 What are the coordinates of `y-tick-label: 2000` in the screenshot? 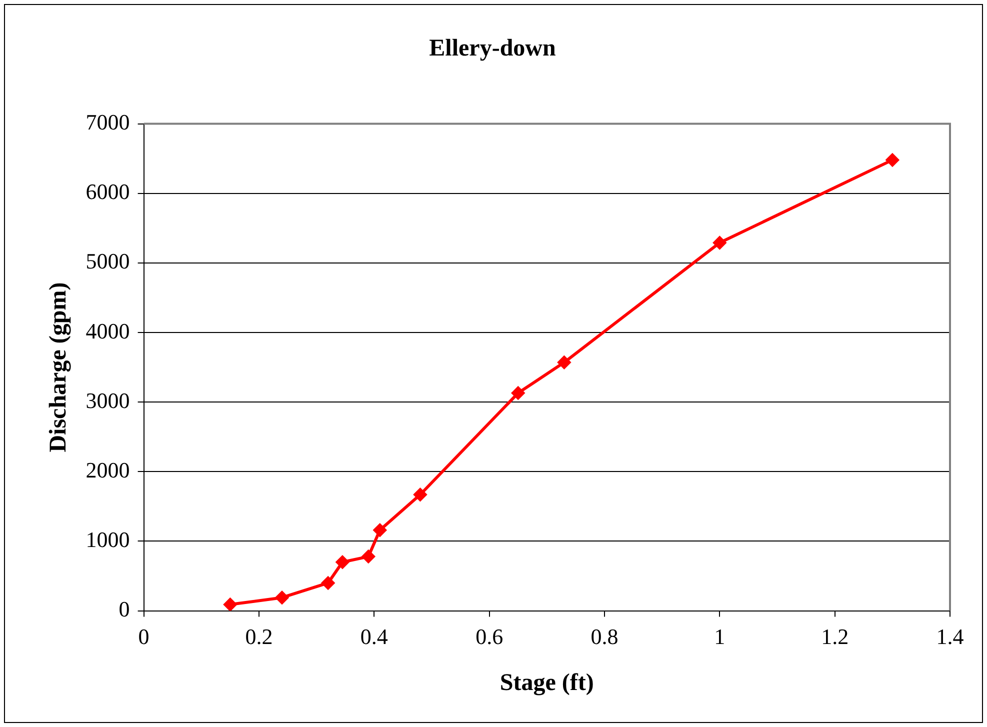 It's located at (108, 469).